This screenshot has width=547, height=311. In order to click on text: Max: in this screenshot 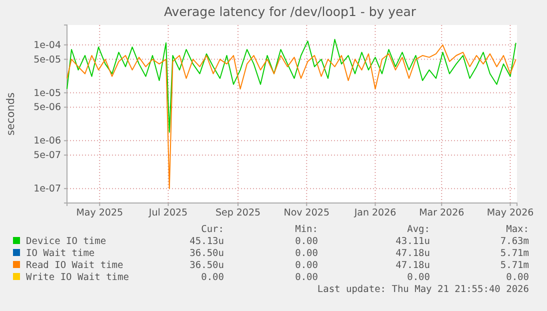, I will do `click(517, 229)`.